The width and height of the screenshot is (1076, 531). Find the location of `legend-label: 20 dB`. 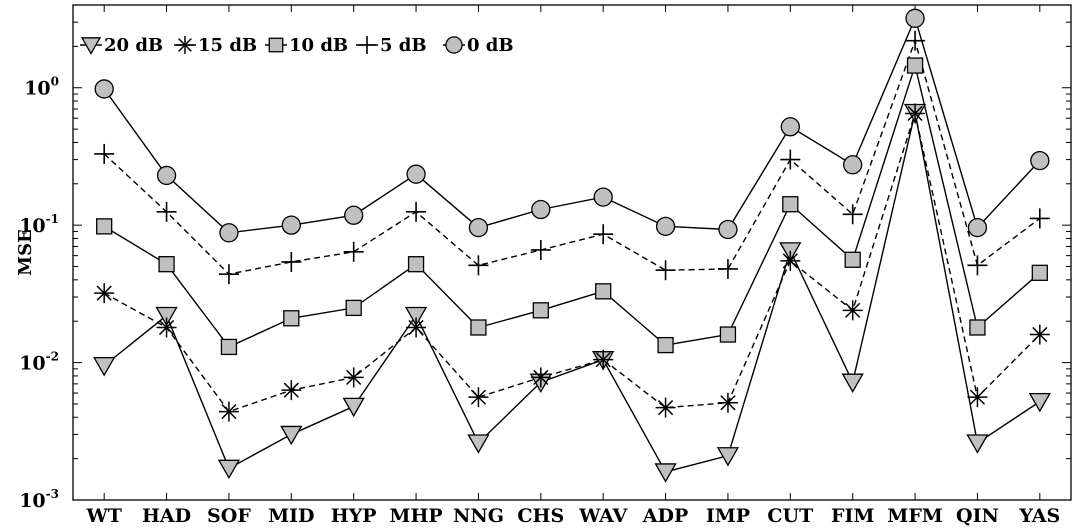

legend-label: 20 dB is located at coordinates (133, 45).